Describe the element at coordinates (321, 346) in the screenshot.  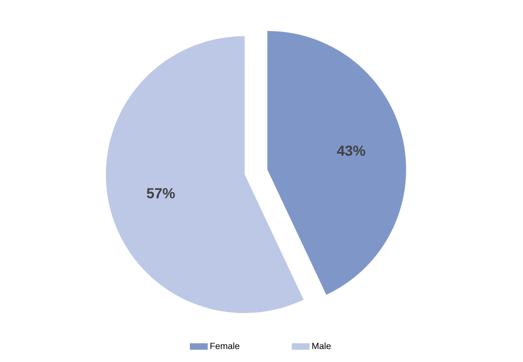
I see `legend-label: Male` at that location.